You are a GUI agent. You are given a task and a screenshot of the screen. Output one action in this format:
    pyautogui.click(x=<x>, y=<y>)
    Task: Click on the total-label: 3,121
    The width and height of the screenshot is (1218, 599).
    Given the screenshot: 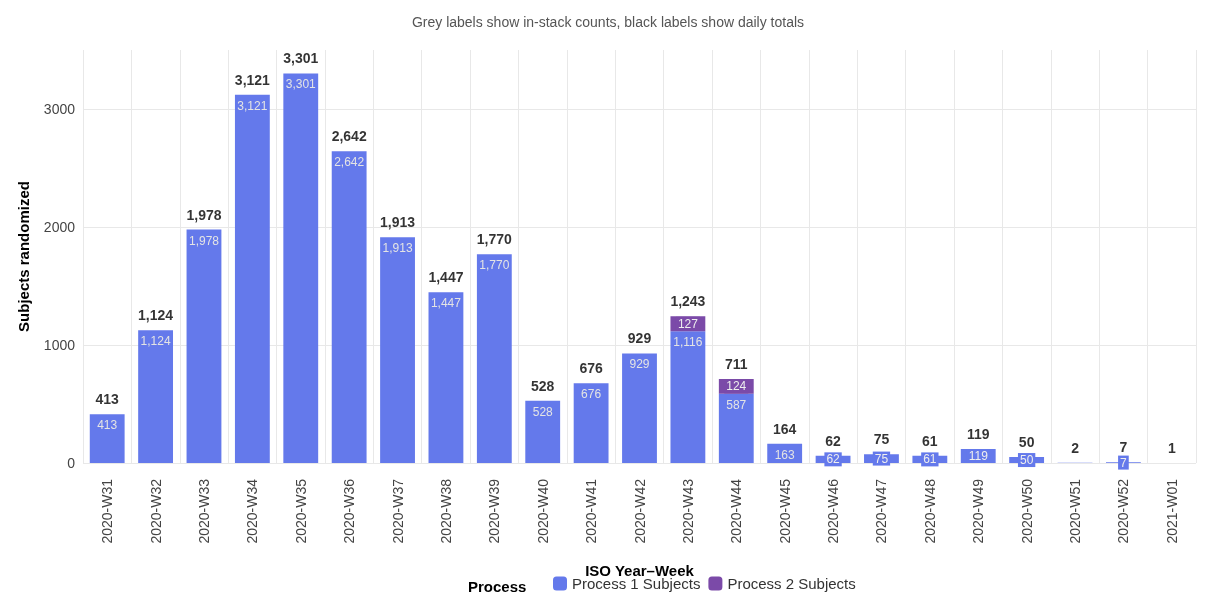 What is the action you would take?
    pyautogui.click(x=252, y=79)
    